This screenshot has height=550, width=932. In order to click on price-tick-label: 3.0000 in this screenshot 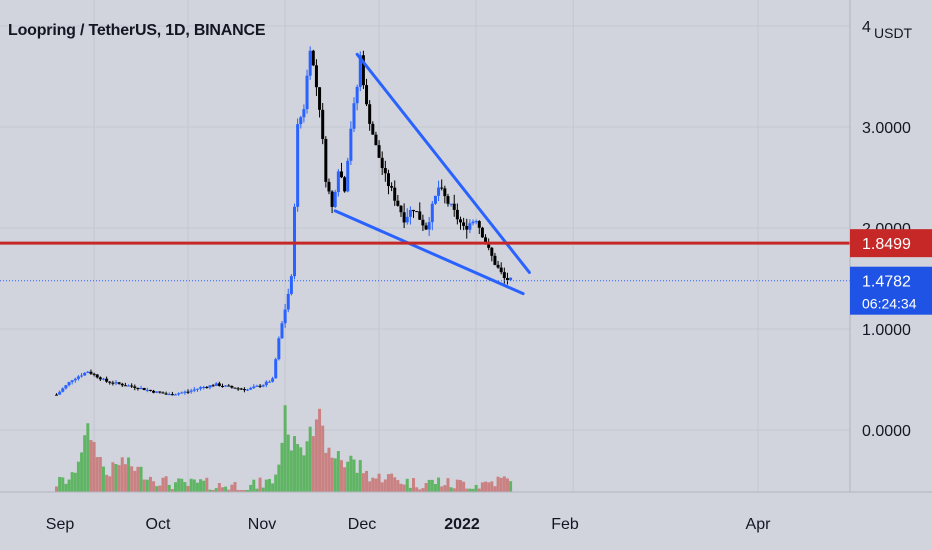, I will do `click(886, 128)`.